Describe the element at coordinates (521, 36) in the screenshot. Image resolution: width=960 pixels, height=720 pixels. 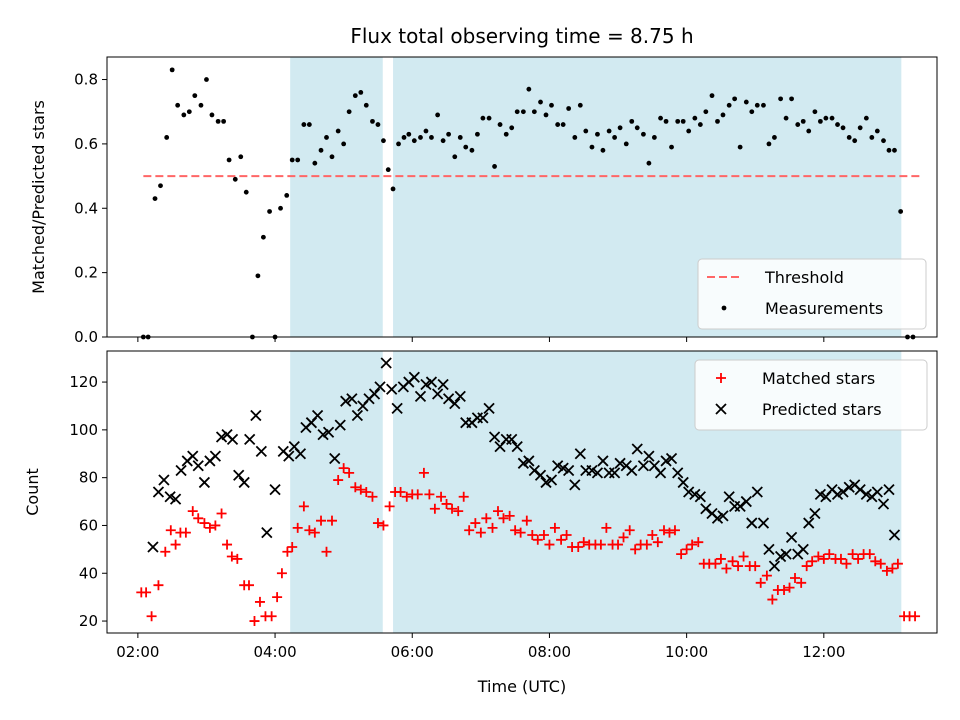
I see `chart-title: Flux total observing time = 8.75 h` at that location.